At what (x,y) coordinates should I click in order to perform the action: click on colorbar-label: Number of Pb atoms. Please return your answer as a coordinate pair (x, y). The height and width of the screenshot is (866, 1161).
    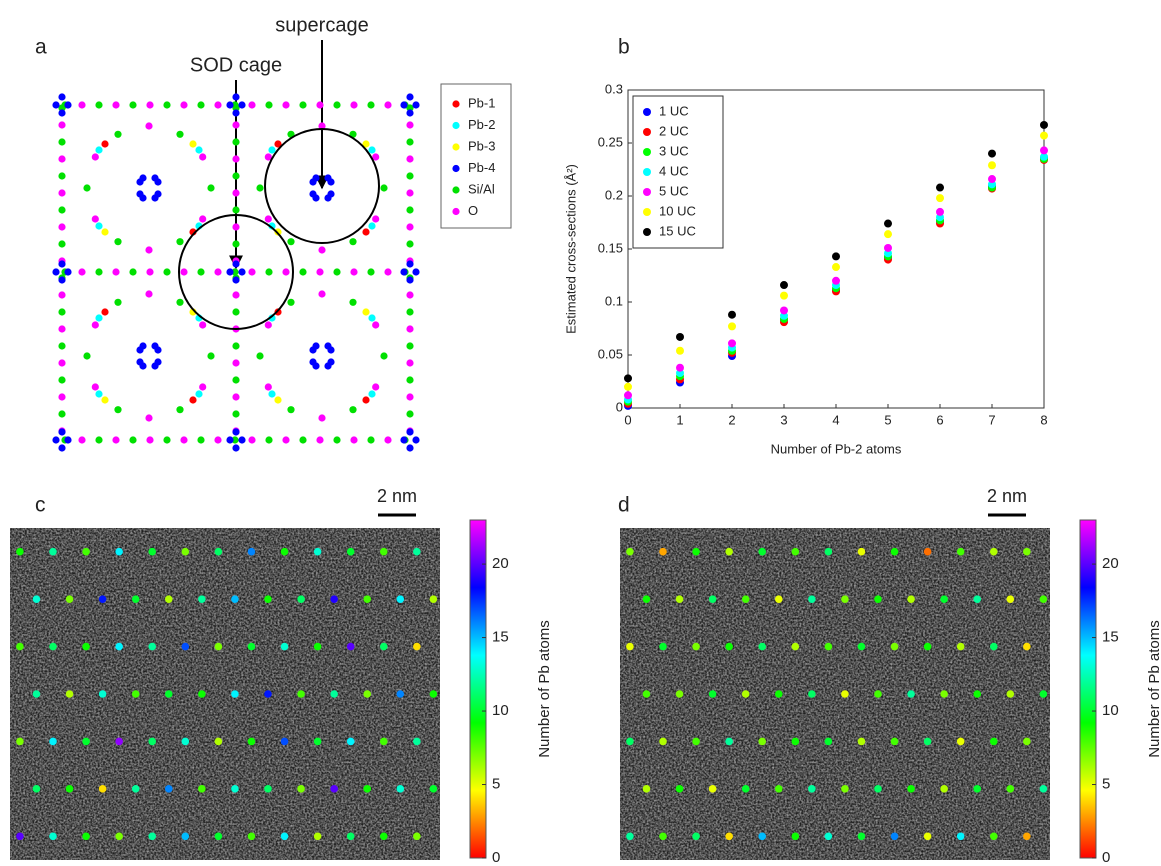
    Looking at the image, I should click on (544, 689).